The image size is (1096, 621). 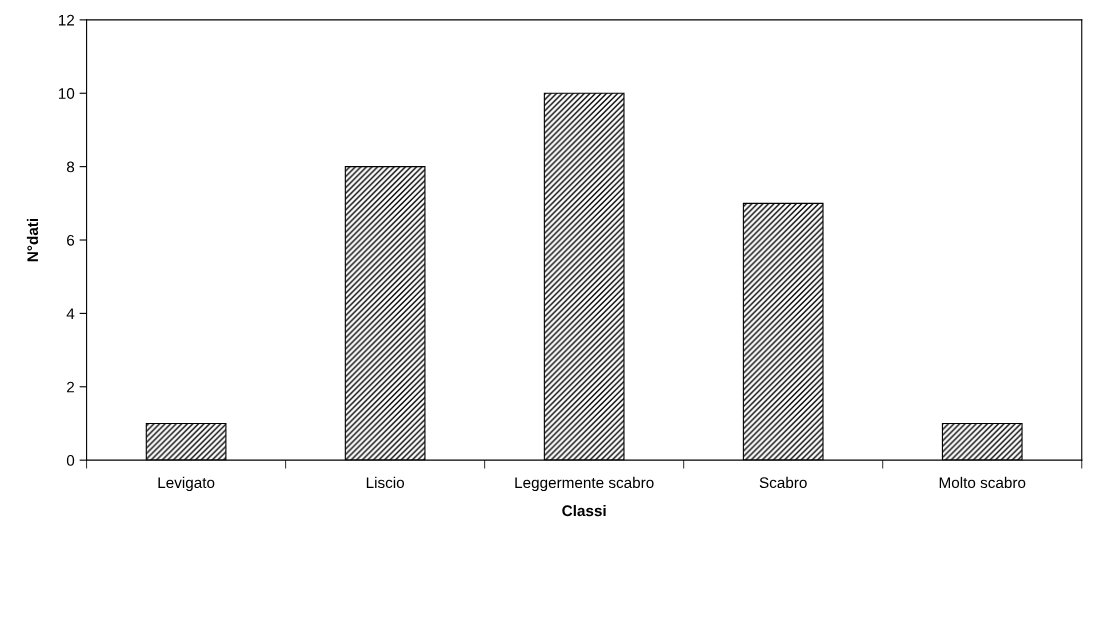 I want to click on y-tick-label: 8, so click(x=70, y=167).